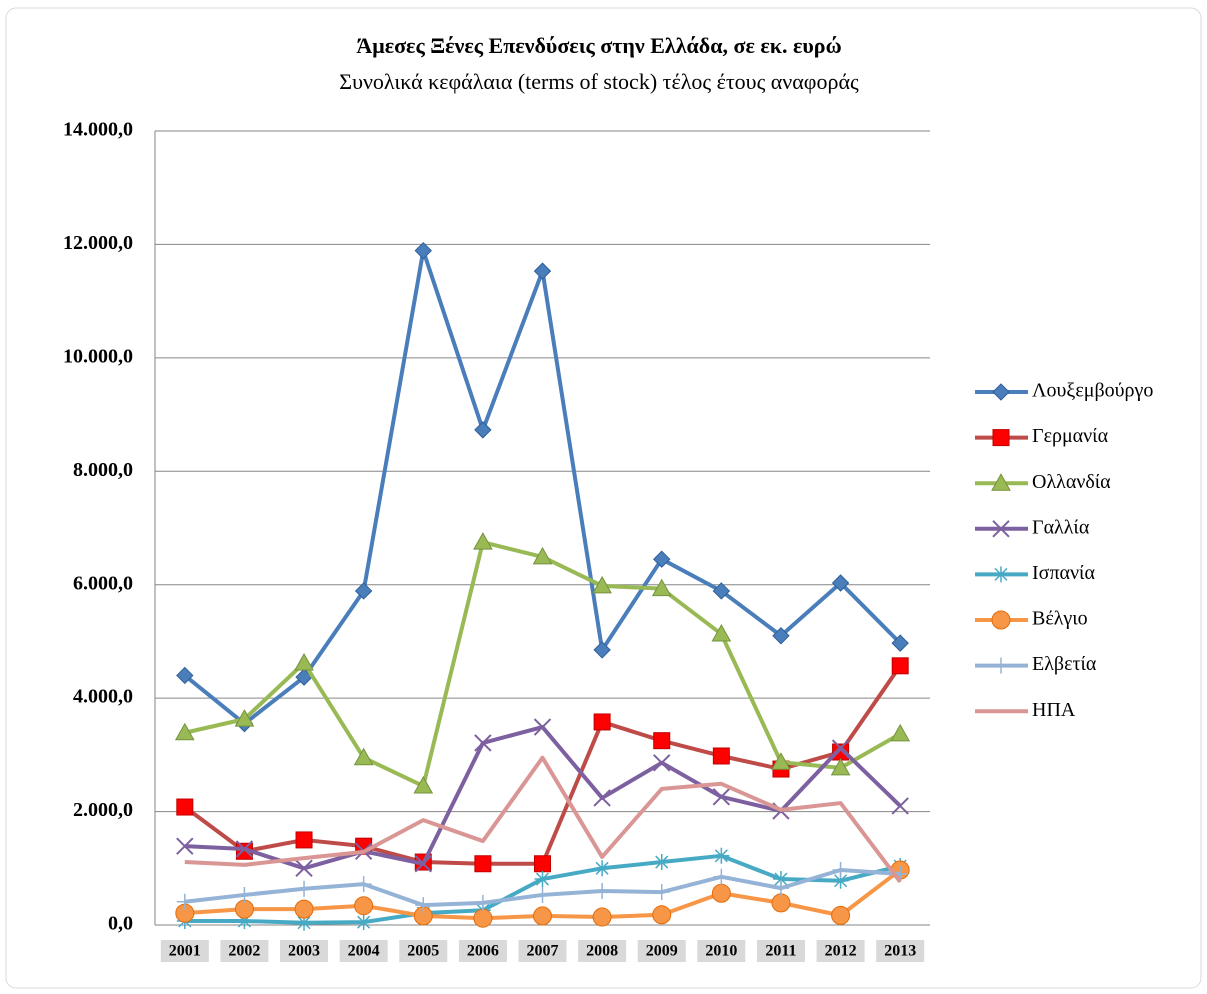 The image size is (1207, 994). I want to click on x-tick-label: 2009, so click(662, 951).